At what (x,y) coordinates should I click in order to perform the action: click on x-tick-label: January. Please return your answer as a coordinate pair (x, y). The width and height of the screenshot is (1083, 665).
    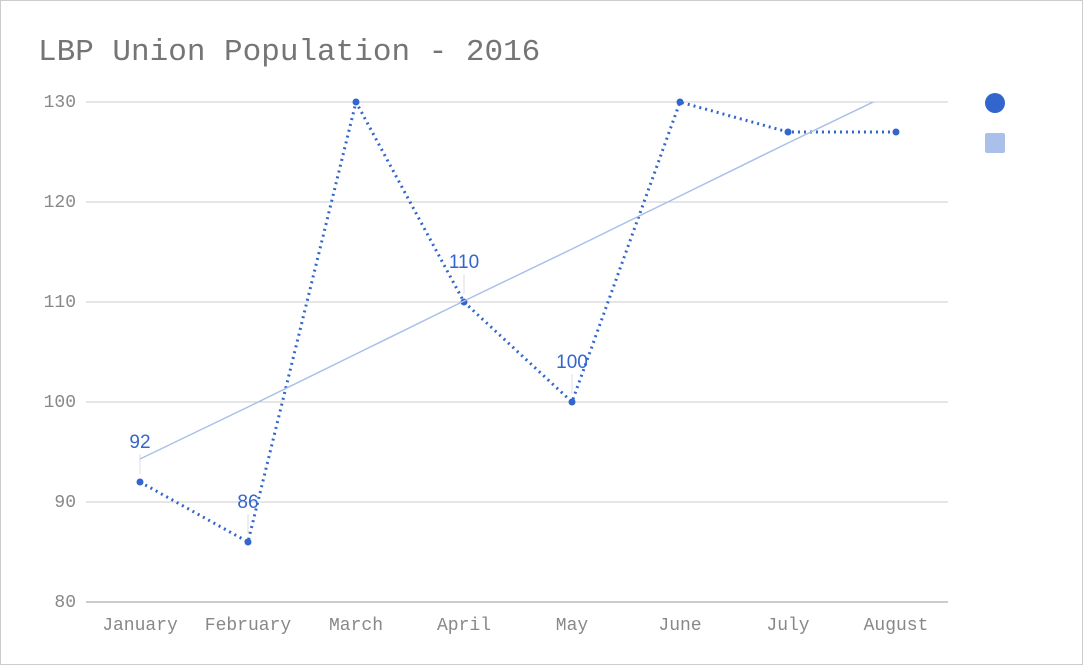
    Looking at the image, I should click on (140, 626).